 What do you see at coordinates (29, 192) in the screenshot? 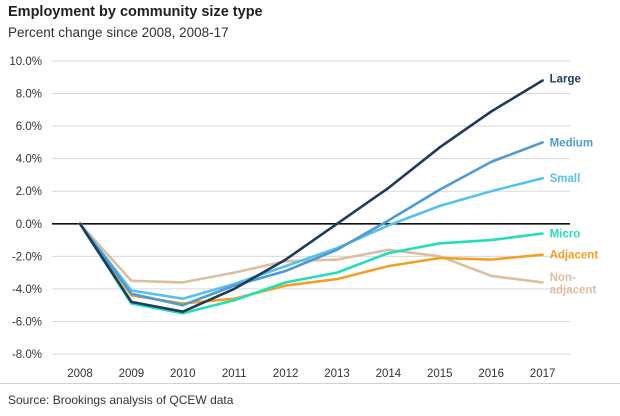
I see `y-tick-label: 2.0%` at bounding box center [29, 192].